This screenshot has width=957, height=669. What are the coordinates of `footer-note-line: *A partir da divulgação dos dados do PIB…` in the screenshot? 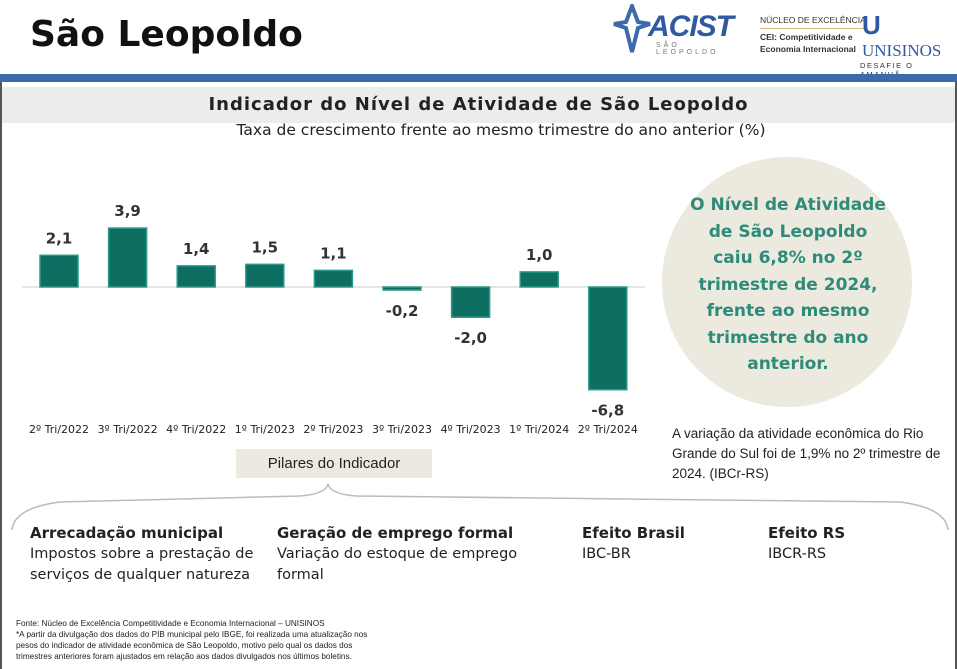 It's located at (192, 634).